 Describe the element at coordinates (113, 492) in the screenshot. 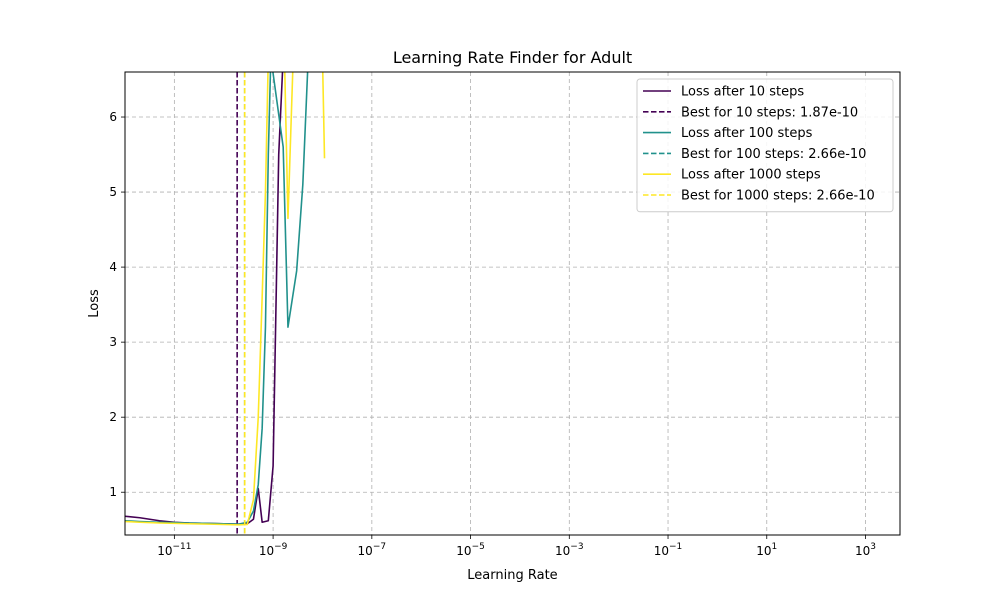

I see `y-tick-label: 1` at that location.